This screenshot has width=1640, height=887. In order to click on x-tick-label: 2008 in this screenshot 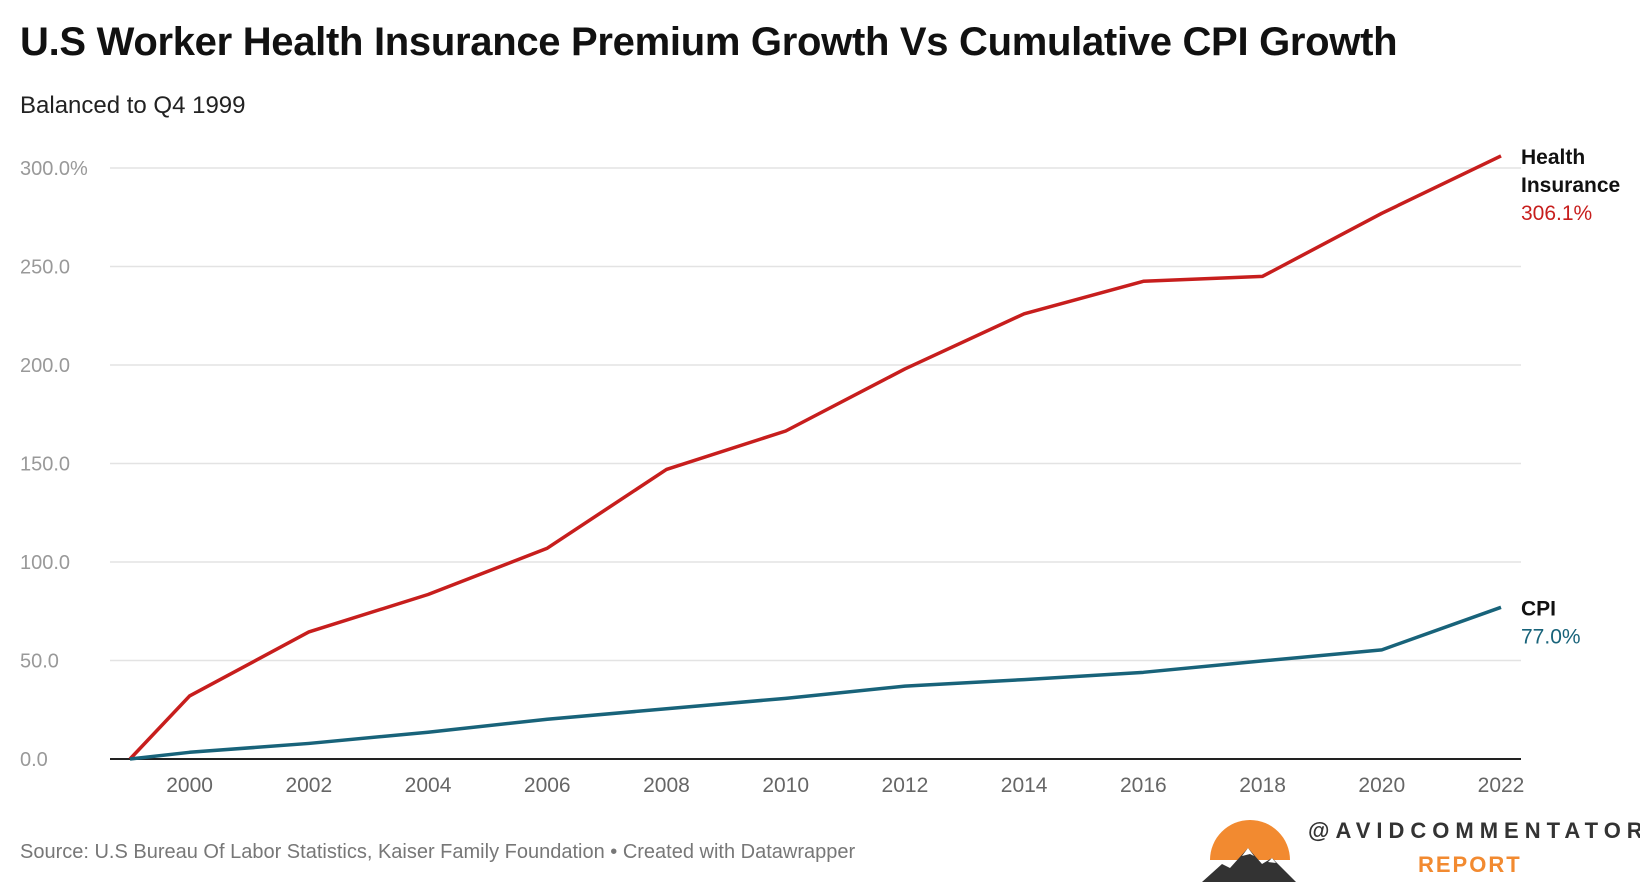, I will do `click(666, 785)`.